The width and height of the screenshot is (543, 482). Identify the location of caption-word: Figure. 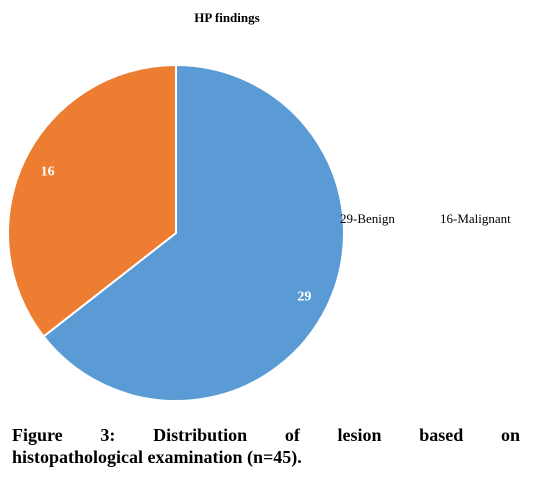
(37, 435).